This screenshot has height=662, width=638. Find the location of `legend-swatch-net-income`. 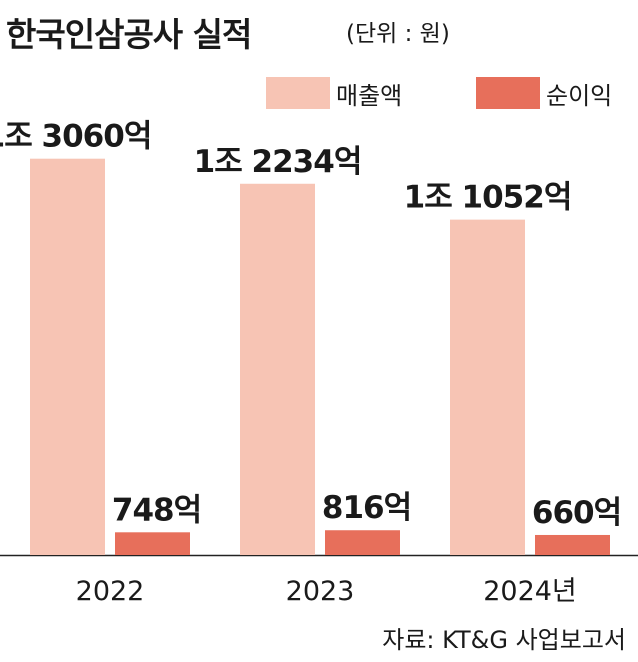

legend-swatch-net-income is located at coordinates (508, 93).